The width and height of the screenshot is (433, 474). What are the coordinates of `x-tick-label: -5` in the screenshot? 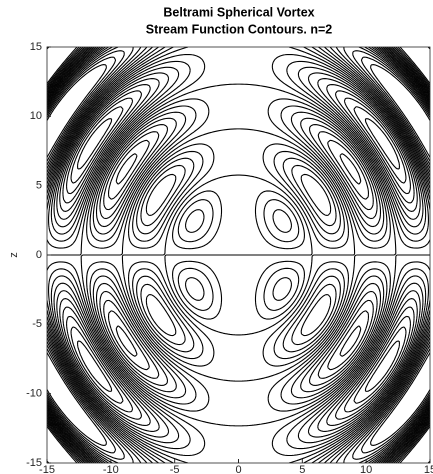 It's located at (175, 469).